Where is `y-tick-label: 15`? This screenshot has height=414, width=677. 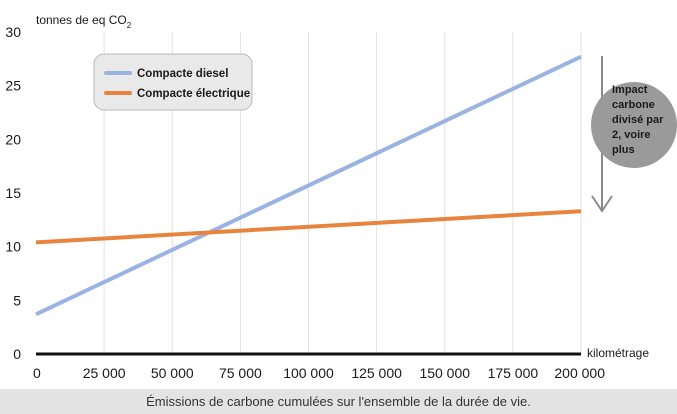
y-tick-label: 15 is located at coordinates (13, 193).